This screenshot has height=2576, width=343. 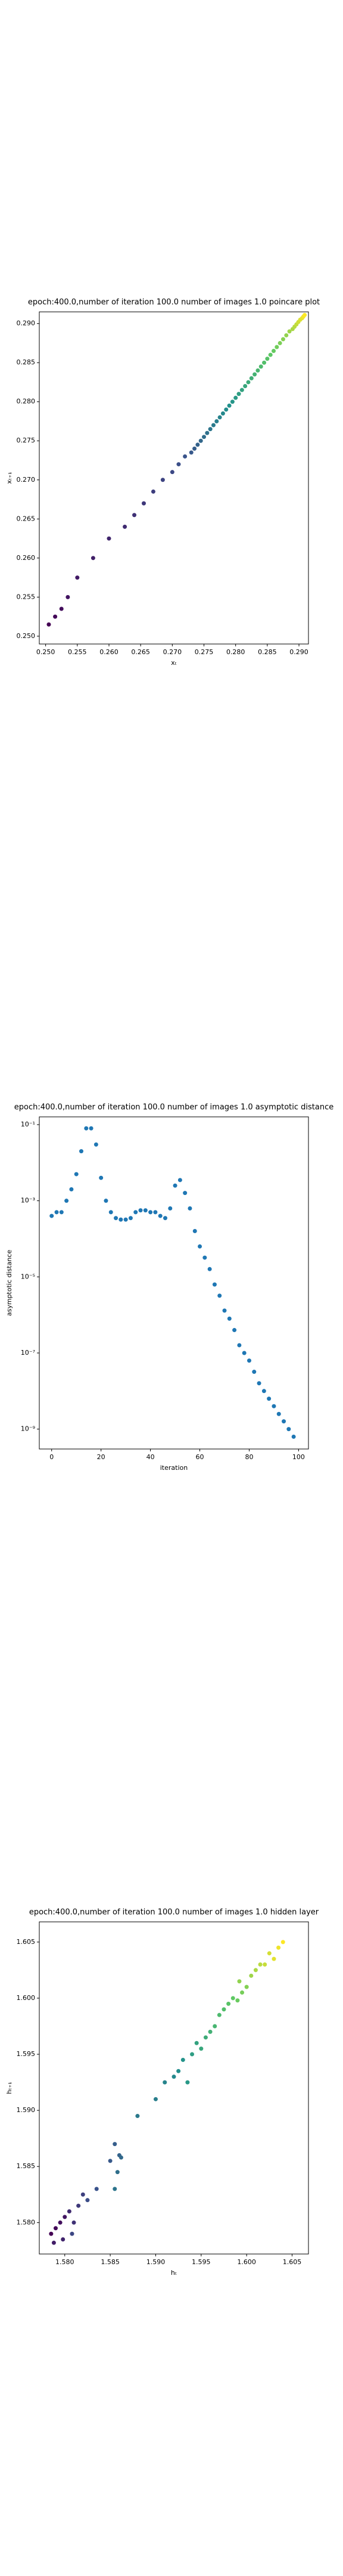 I want to click on x-tick-label: 0.275, so click(x=204, y=652).